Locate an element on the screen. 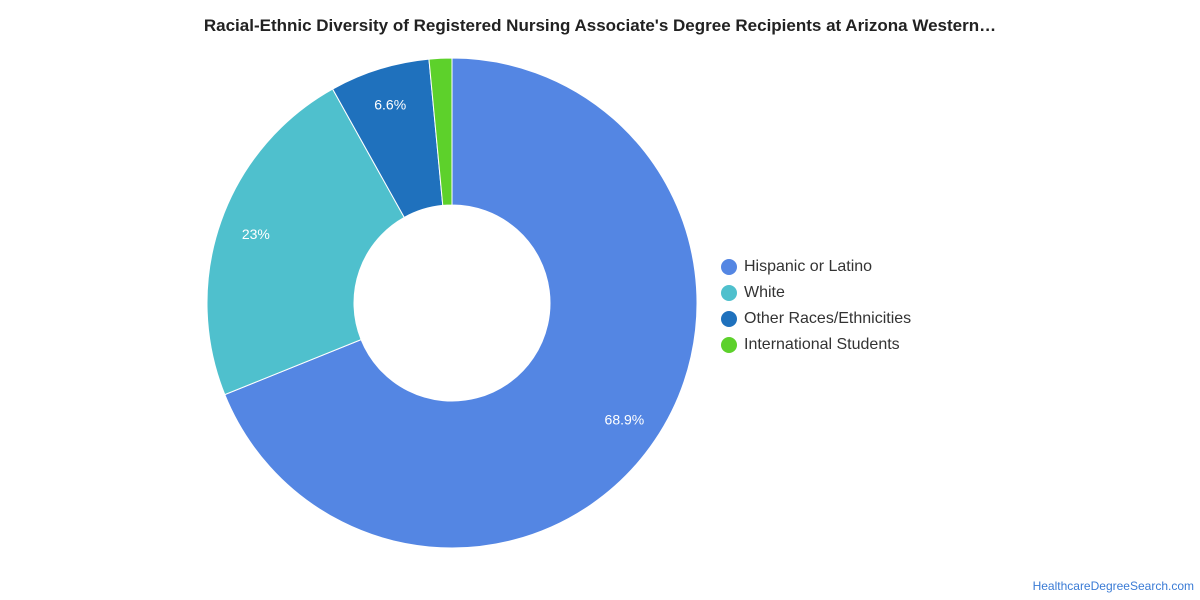  legend-item-other-races: Other Races/Ethnicities is located at coordinates (816, 319).